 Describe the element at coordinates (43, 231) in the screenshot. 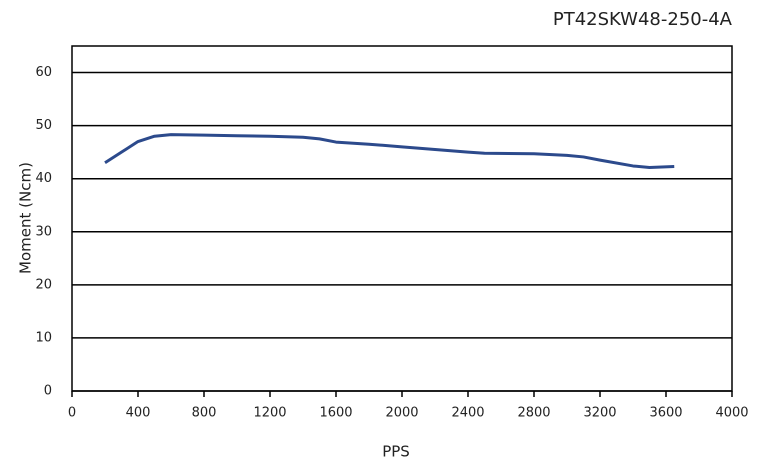

I see `y-tick-label: 30` at that location.